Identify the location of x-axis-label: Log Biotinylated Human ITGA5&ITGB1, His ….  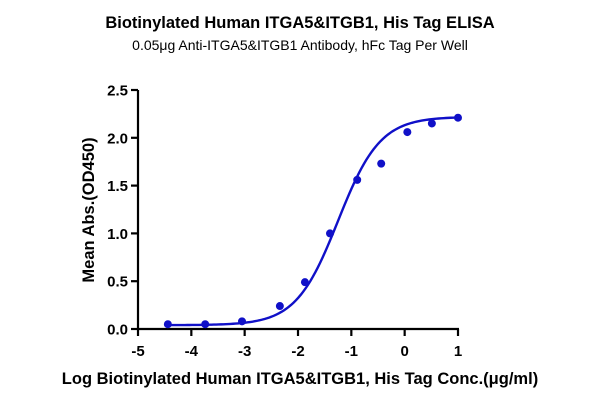
(300, 379).